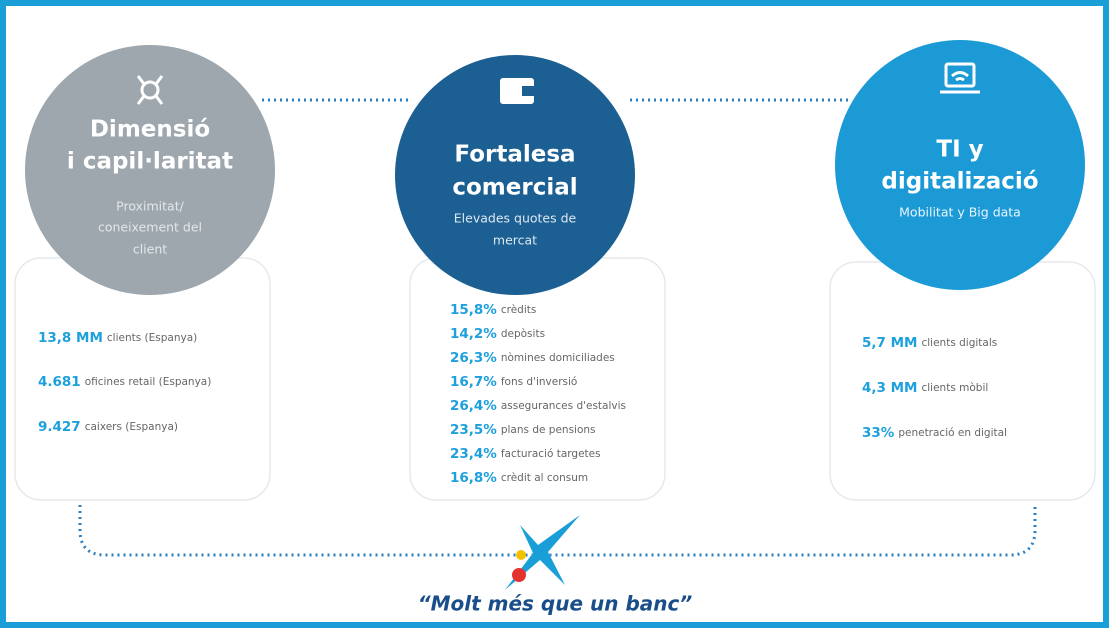  I want to click on stat-item: 26,4% assegurances d'estalvis, so click(538, 406).